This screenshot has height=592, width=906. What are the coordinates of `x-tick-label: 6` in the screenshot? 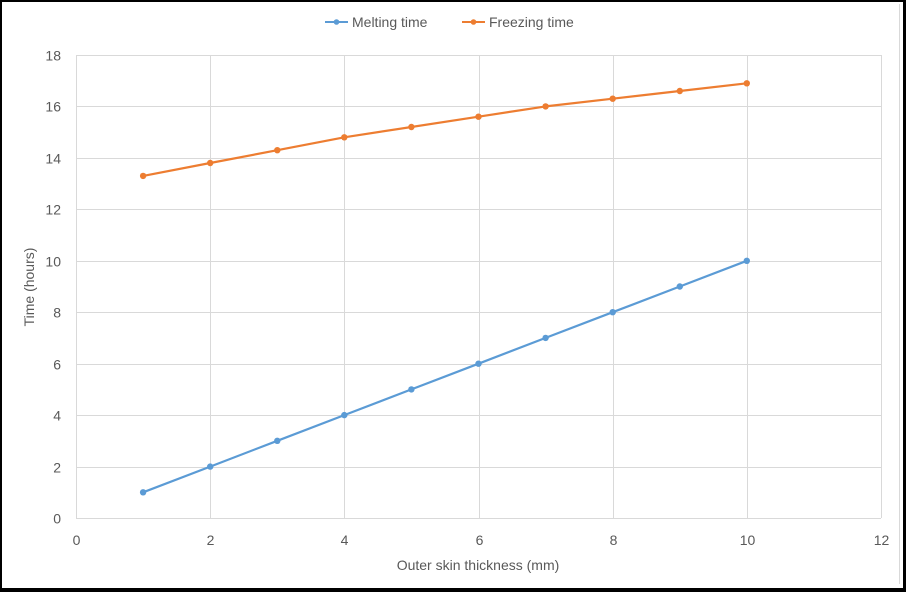 It's located at (480, 540).